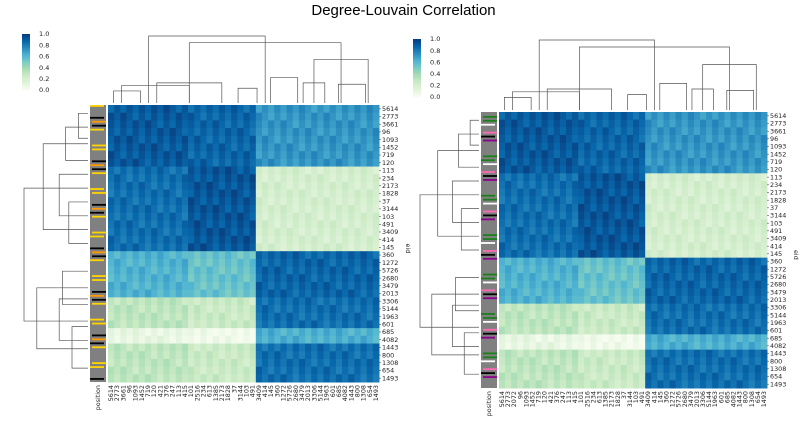  Describe the element at coordinates (587, 399) in the screenshot. I see `column-label: 2516` at that location.